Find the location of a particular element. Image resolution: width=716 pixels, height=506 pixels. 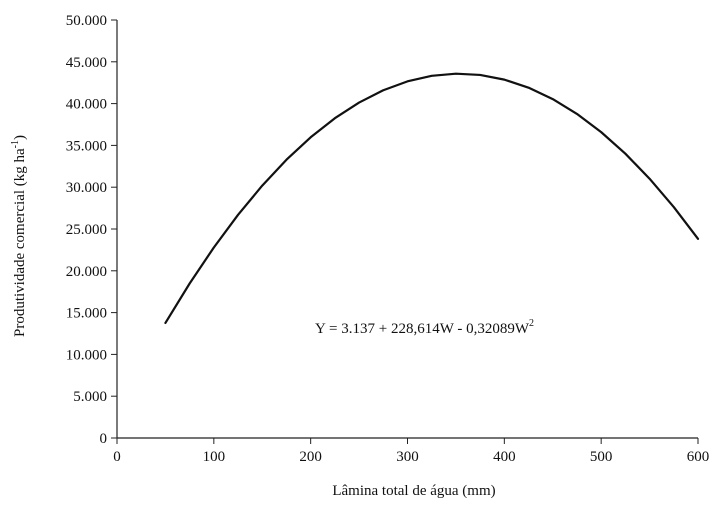

y-tick-label: 0 is located at coordinates (104, 439).